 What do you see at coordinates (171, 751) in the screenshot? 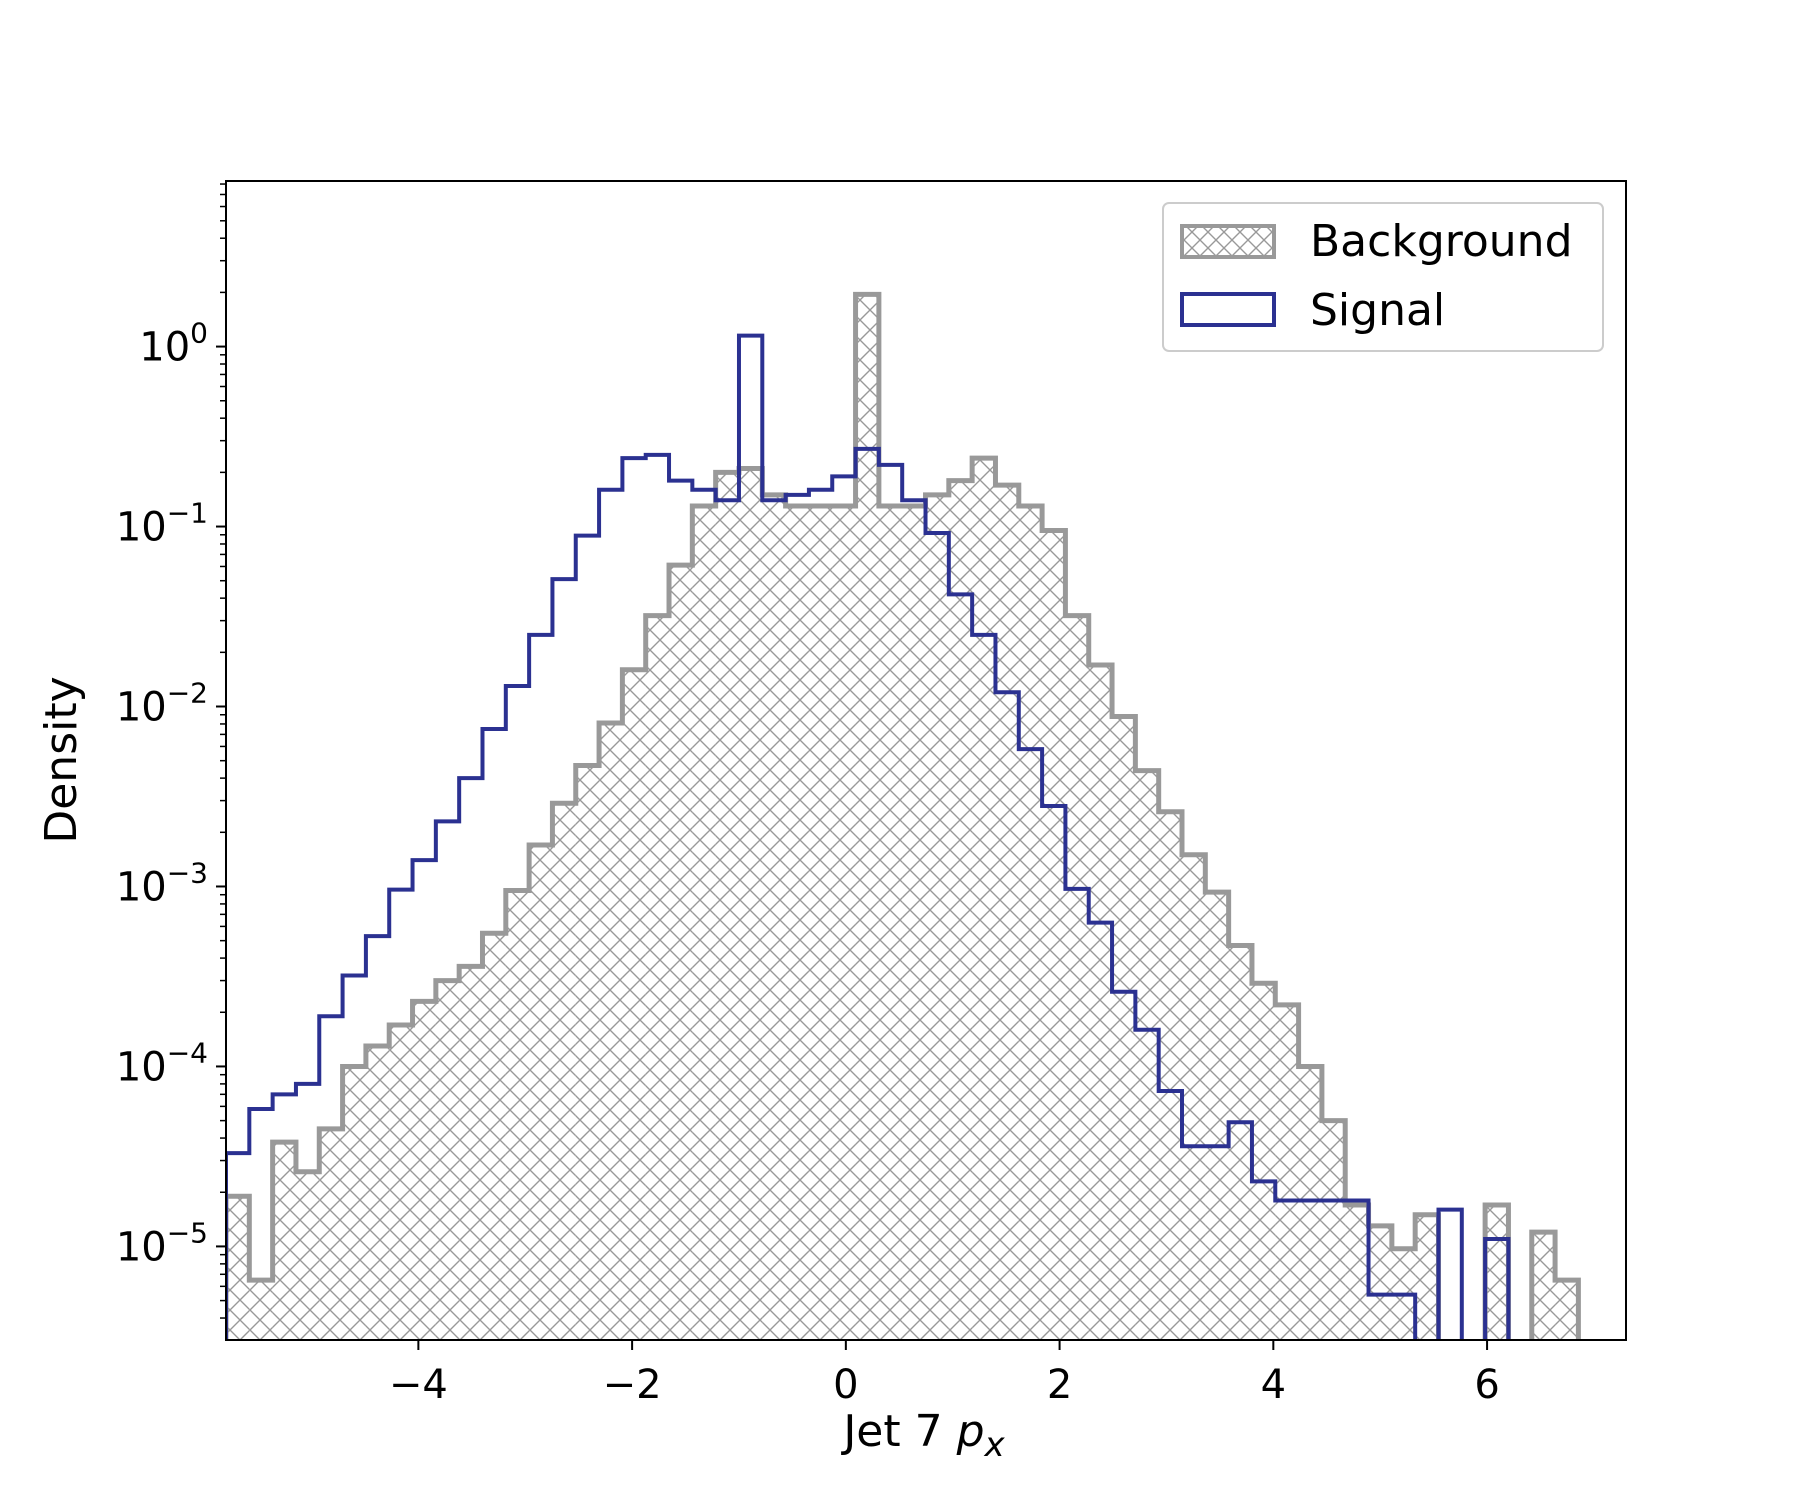
I see `y-axis: 10⁰ 10⁻¹ 10⁻² 10⁻³ 10⁻⁴ 10⁻⁵` at bounding box center [171, 751].